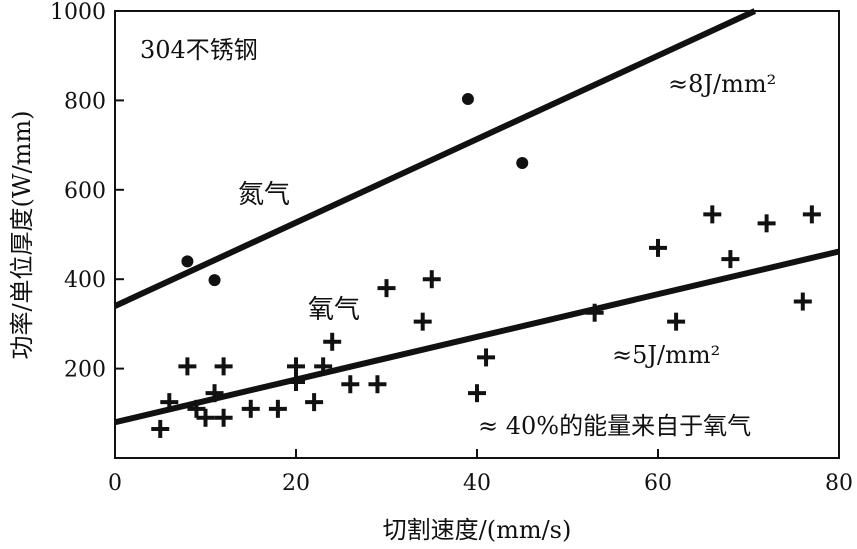 This screenshot has width=857, height=549. What do you see at coordinates (22, 234) in the screenshot?
I see `y-axis-label: 功率/单位厚度(W/mm)` at bounding box center [22, 234].